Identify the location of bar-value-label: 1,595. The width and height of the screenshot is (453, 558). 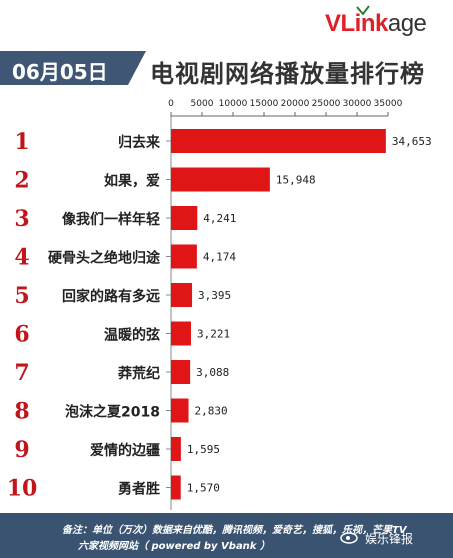
(203, 449).